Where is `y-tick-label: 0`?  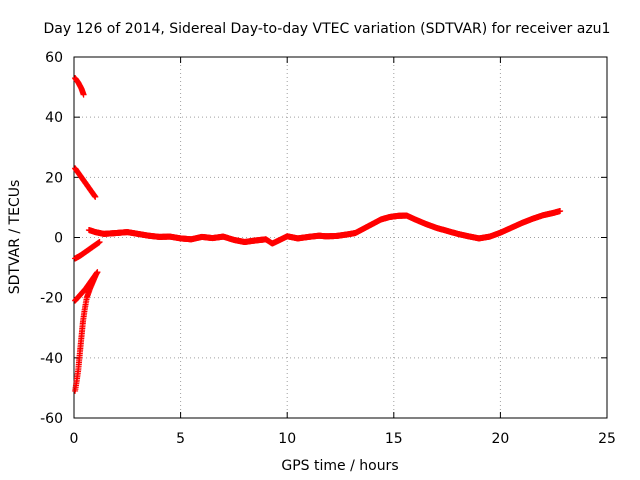 y-tick-label: 0 is located at coordinates (58, 239).